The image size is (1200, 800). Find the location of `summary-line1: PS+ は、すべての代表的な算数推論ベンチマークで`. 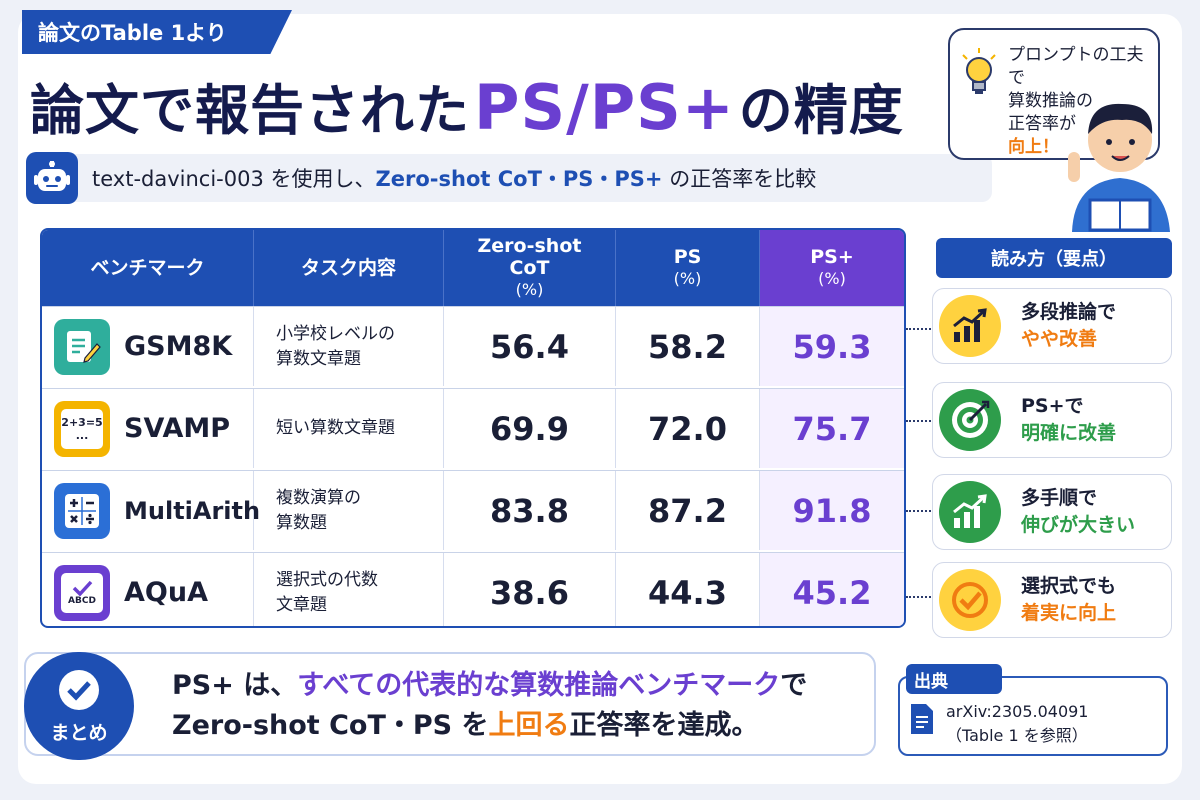

summary-line1: PS+ は、すべての代表的な算数推論ベンチマークで is located at coordinates (489, 686).